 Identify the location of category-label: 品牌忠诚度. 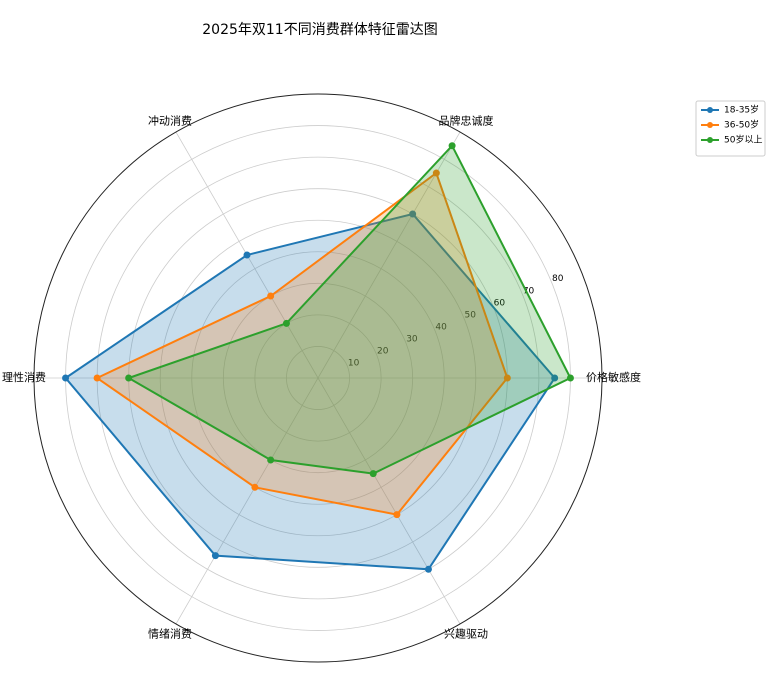
(466, 121).